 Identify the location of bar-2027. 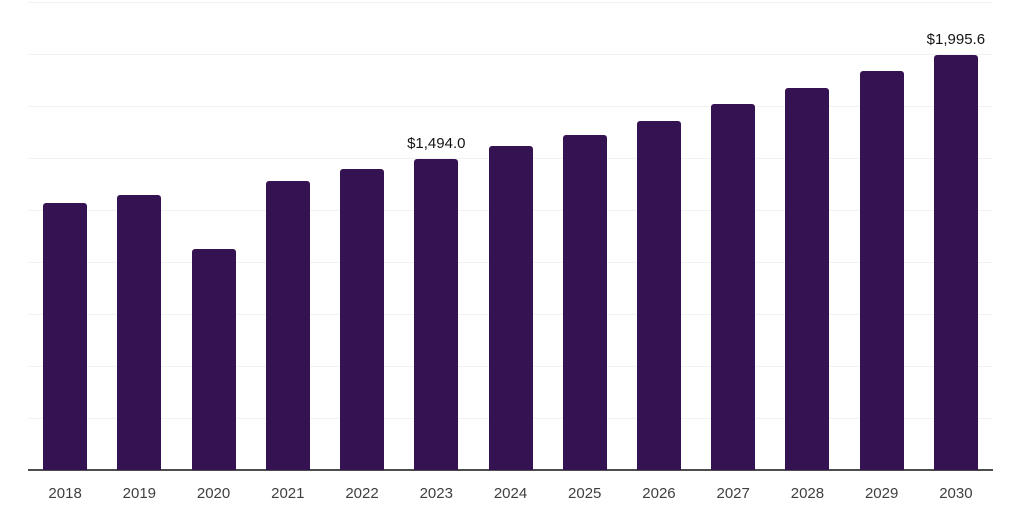
(733, 286).